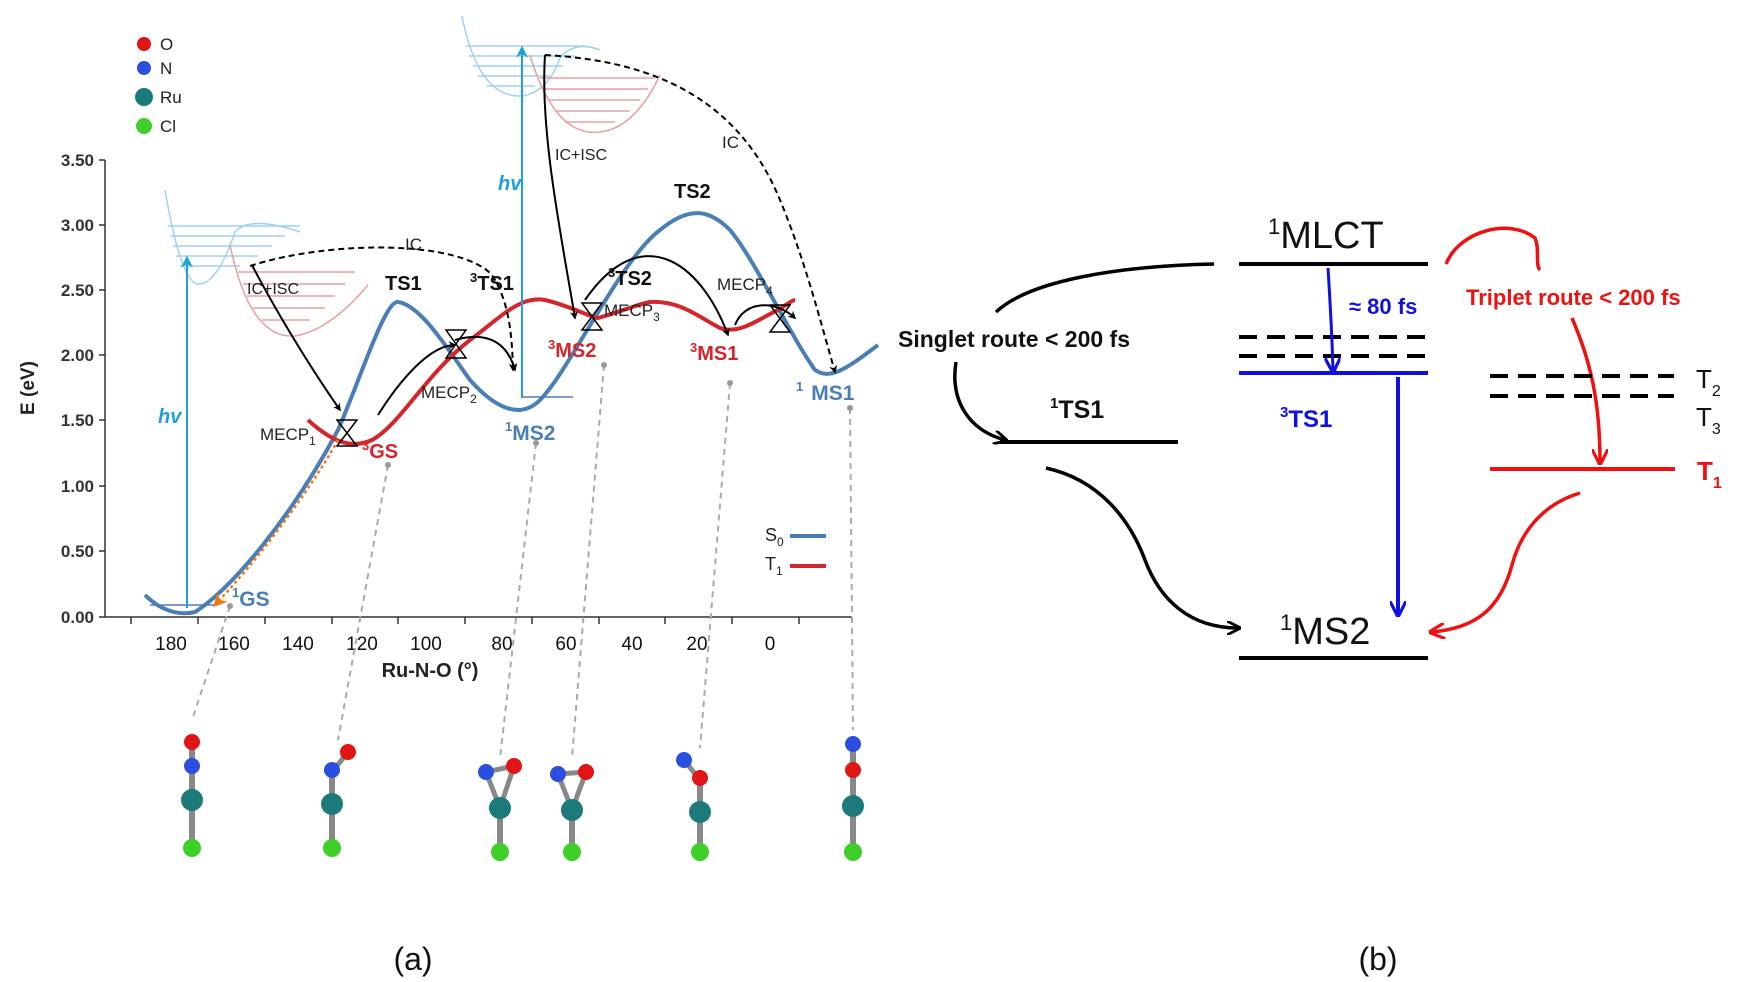 The height and width of the screenshot is (982, 1749). What do you see at coordinates (412, 959) in the screenshot?
I see `panel-a-label: (a)` at bounding box center [412, 959].